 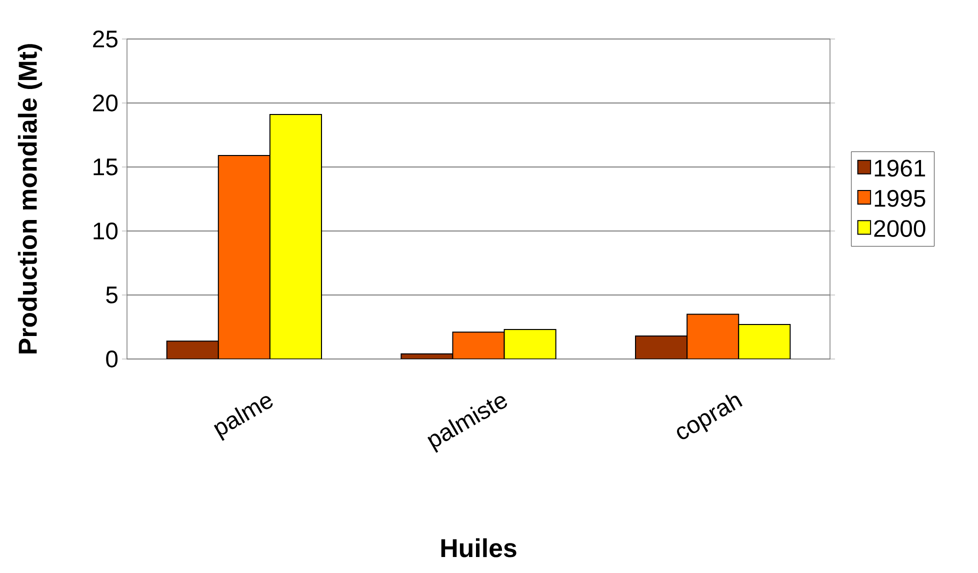 What do you see at coordinates (900, 198) in the screenshot?
I see `legend-label: 1995` at bounding box center [900, 198].